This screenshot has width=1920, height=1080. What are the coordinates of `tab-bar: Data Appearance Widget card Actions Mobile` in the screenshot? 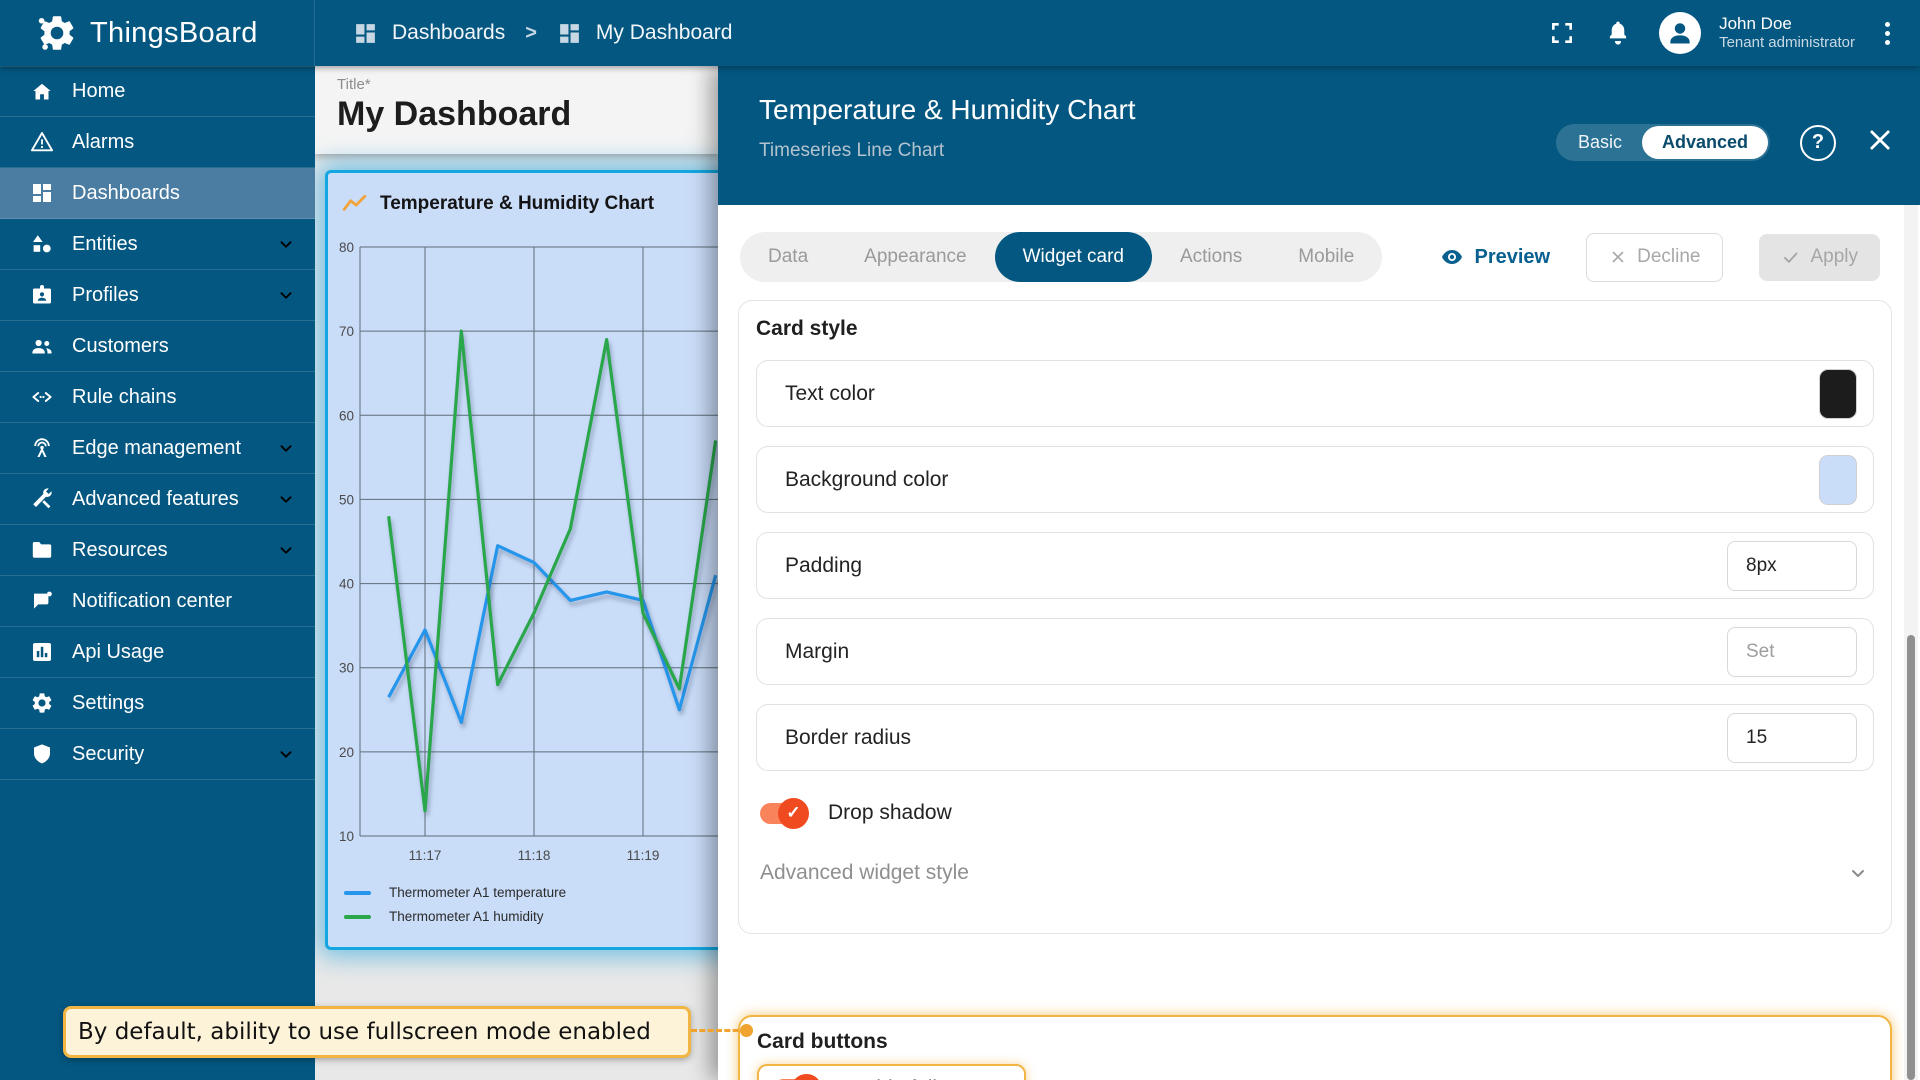 It's located at (1061, 257).